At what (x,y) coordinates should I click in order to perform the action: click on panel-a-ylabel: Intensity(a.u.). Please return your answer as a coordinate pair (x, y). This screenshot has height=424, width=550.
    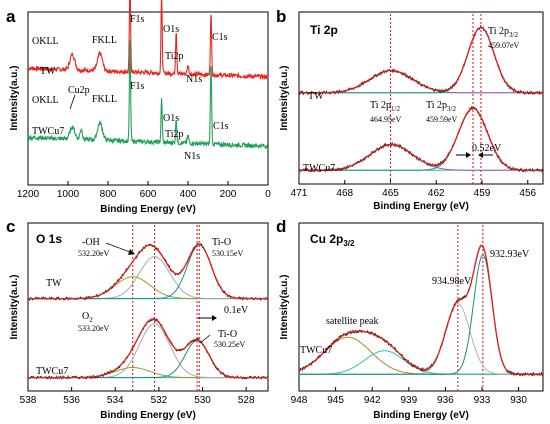
    Looking at the image, I should click on (14, 97).